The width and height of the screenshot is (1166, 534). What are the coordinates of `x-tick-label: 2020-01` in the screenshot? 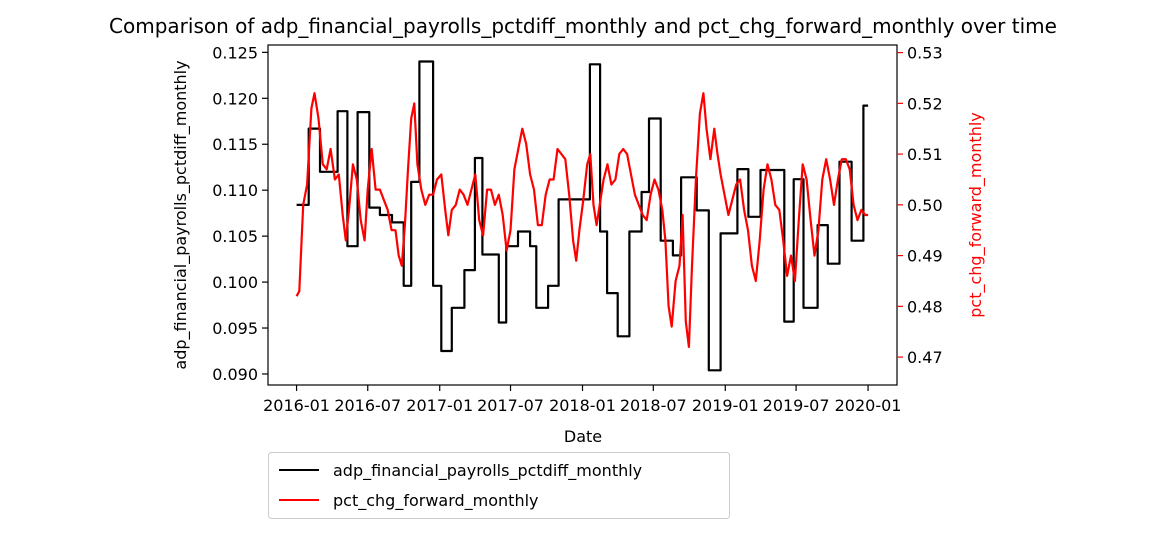 It's located at (868, 405).